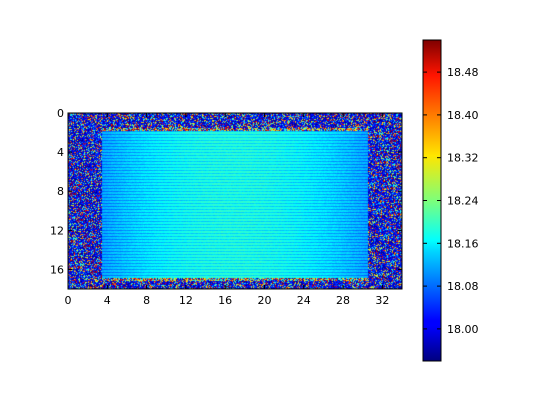 The height and width of the screenshot is (403, 540). Describe the element at coordinates (60, 152) in the screenshot. I see `y-tick-label: 4` at that location.